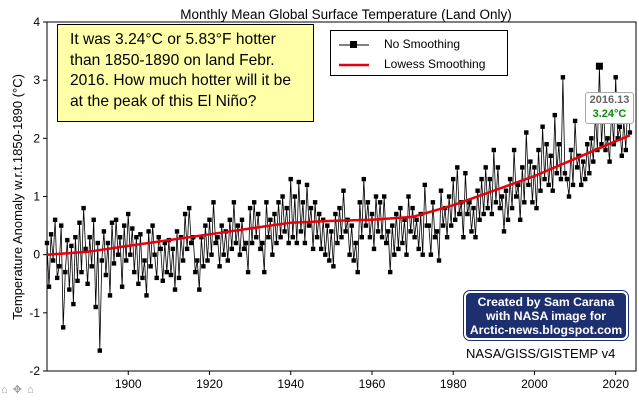  What do you see at coordinates (609, 114) in the screenshot?
I see `tooltip-value: 3.24°C` at bounding box center [609, 114].